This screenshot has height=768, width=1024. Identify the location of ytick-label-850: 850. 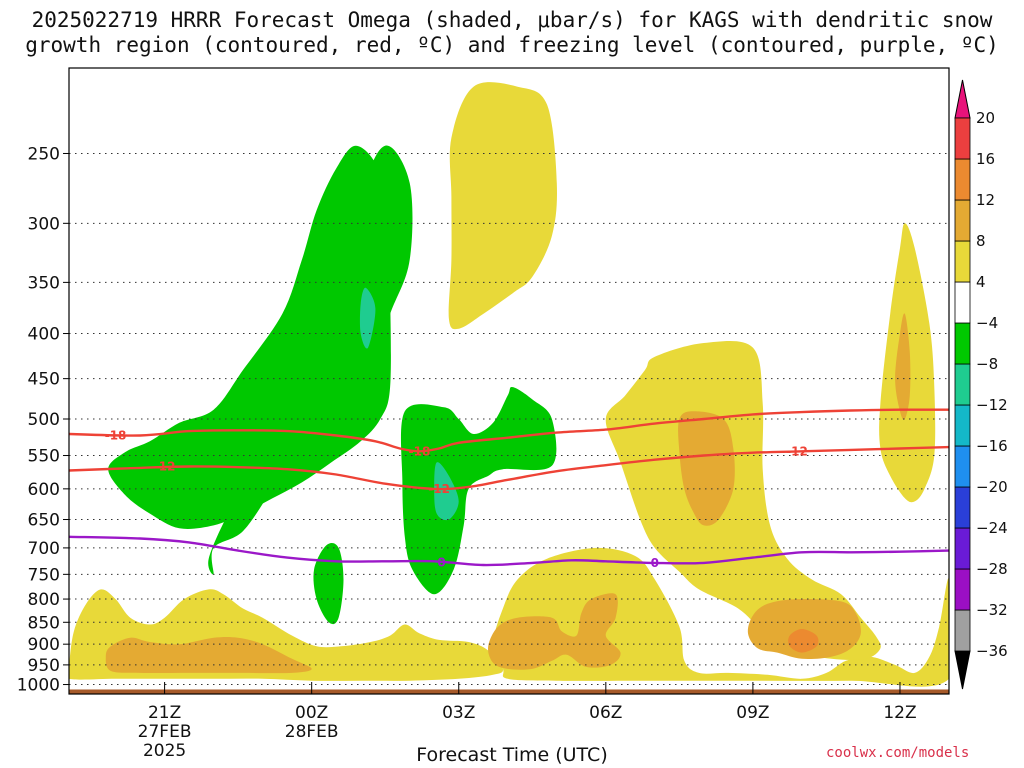
(44, 623).